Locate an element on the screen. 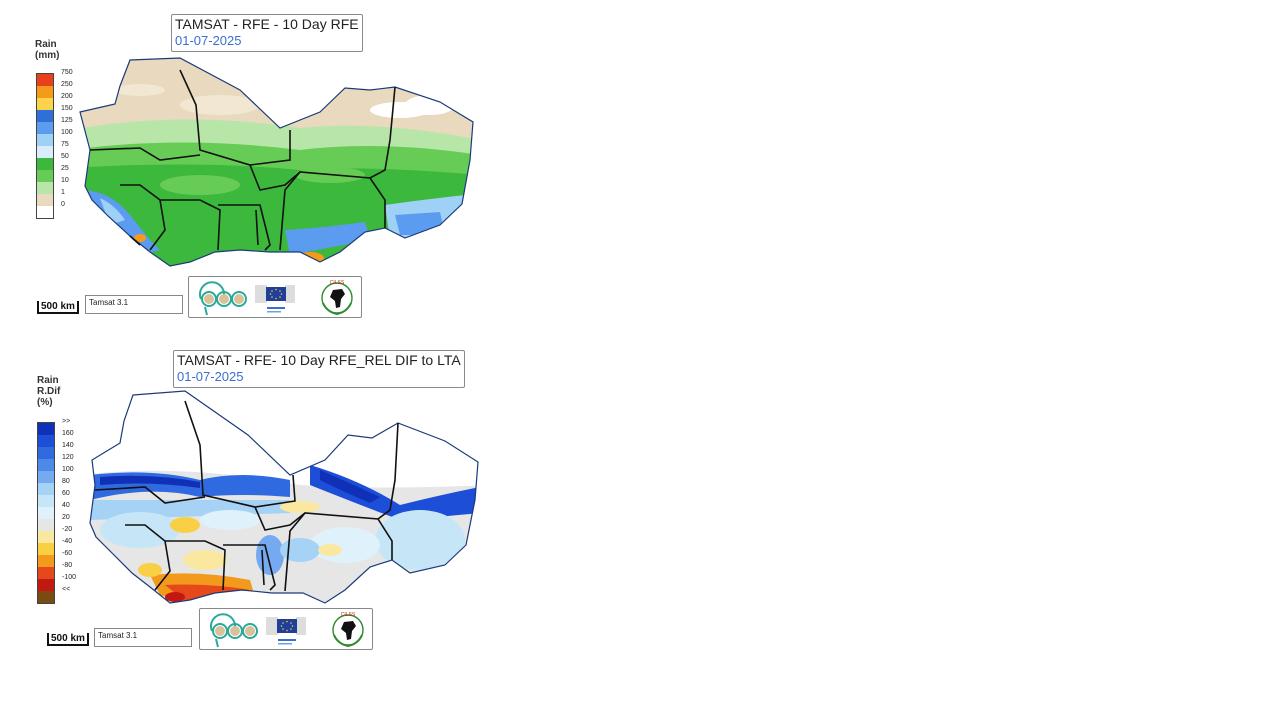 The height and width of the screenshot is (720, 1280). legend-label: 140 is located at coordinates (68, 445).